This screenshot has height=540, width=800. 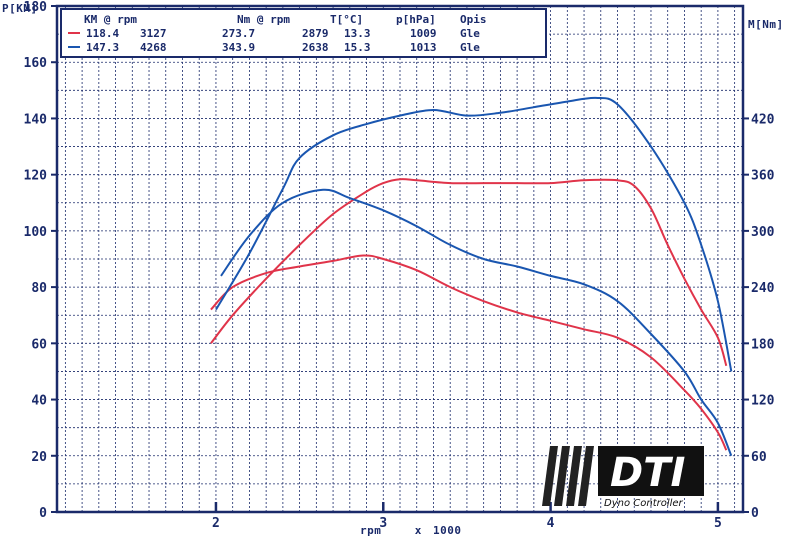 I want to click on x-tick-label: 4, so click(x=551, y=523).